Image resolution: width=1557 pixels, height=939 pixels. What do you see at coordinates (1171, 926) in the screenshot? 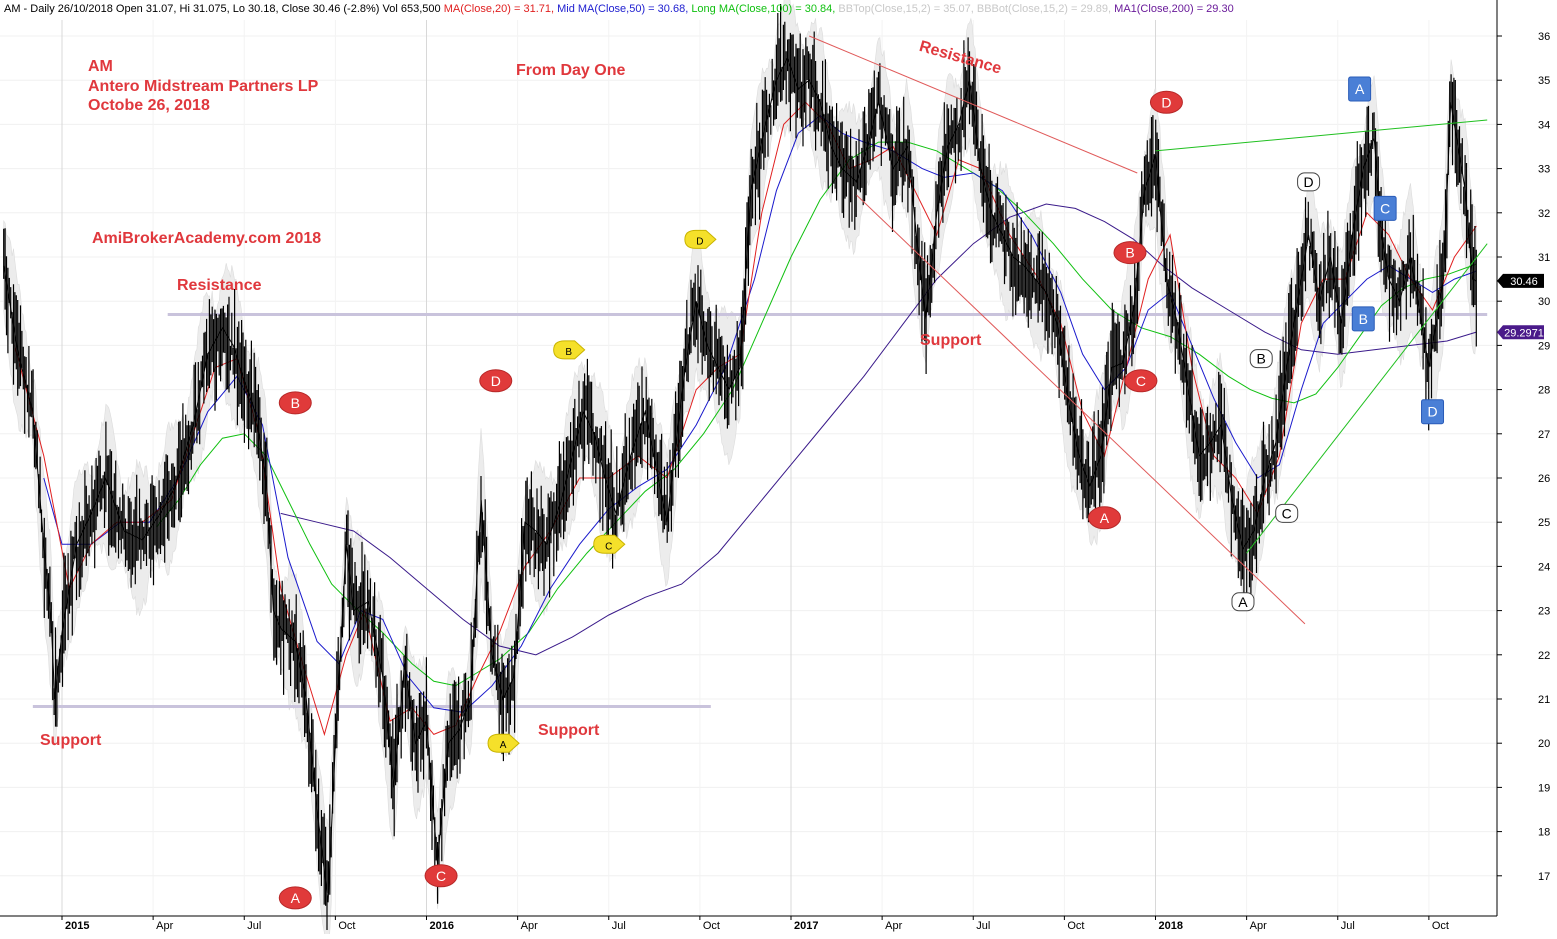
I see `x-tick-label: 2018` at bounding box center [1171, 926].